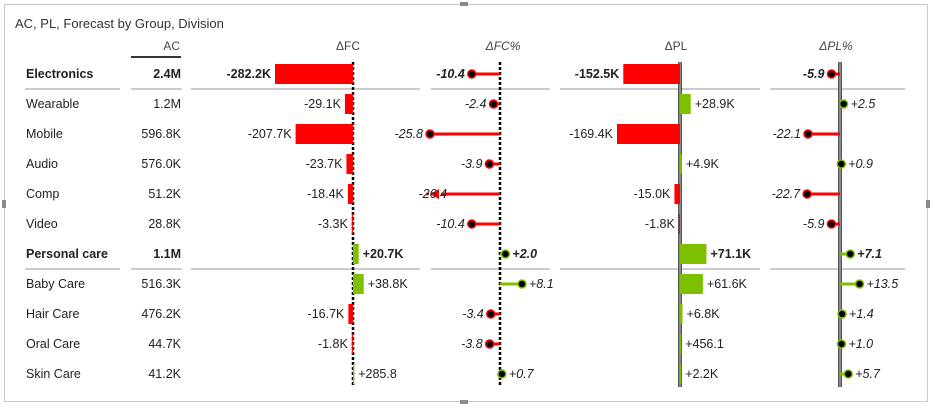 The width and height of the screenshot is (936, 412). What do you see at coordinates (249, 74) in the screenshot?
I see `dfc-label: -282.2K` at bounding box center [249, 74].